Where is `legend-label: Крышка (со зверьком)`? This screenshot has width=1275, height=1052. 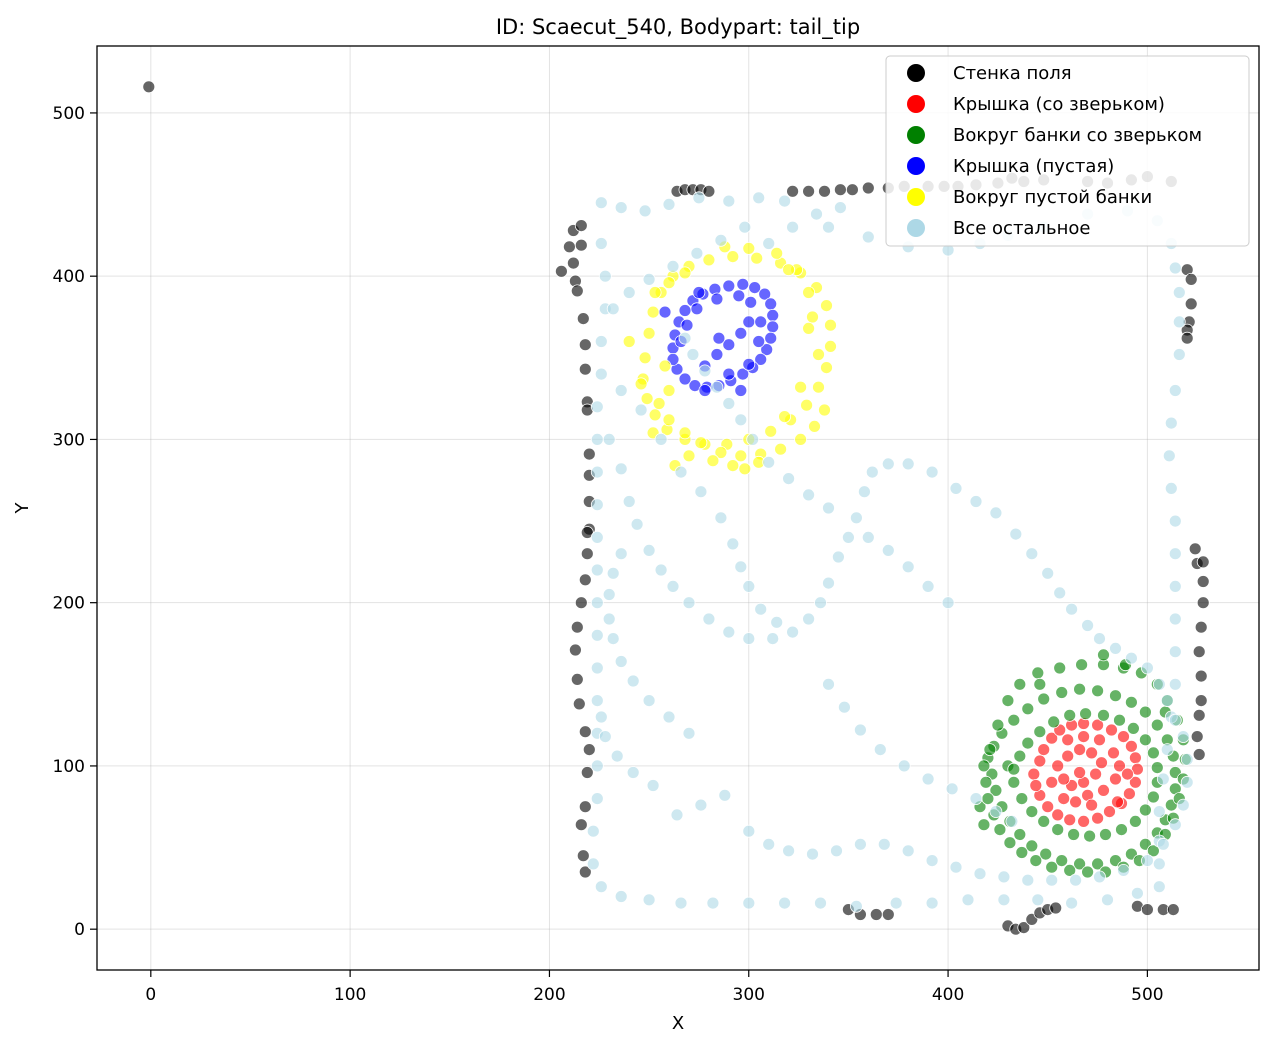 legend-label: Крышка (со зверьком) is located at coordinates (1059, 104).